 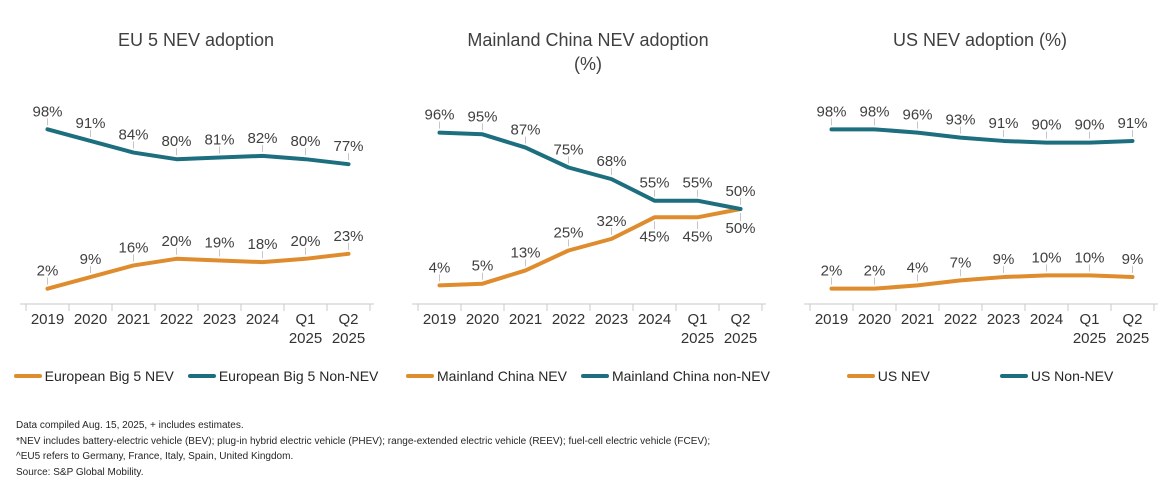 I want to click on data-label: 75%, so click(x=568, y=150).